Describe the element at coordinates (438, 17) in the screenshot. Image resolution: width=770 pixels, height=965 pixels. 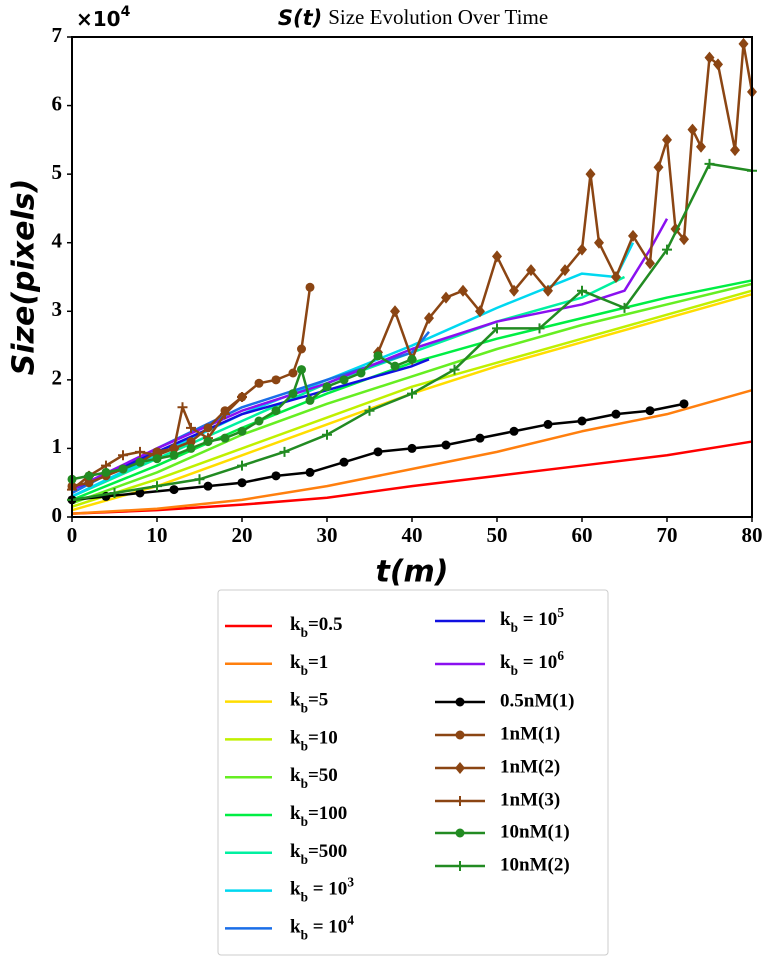
I see `title-text: Size Evolution Over Time` at that location.